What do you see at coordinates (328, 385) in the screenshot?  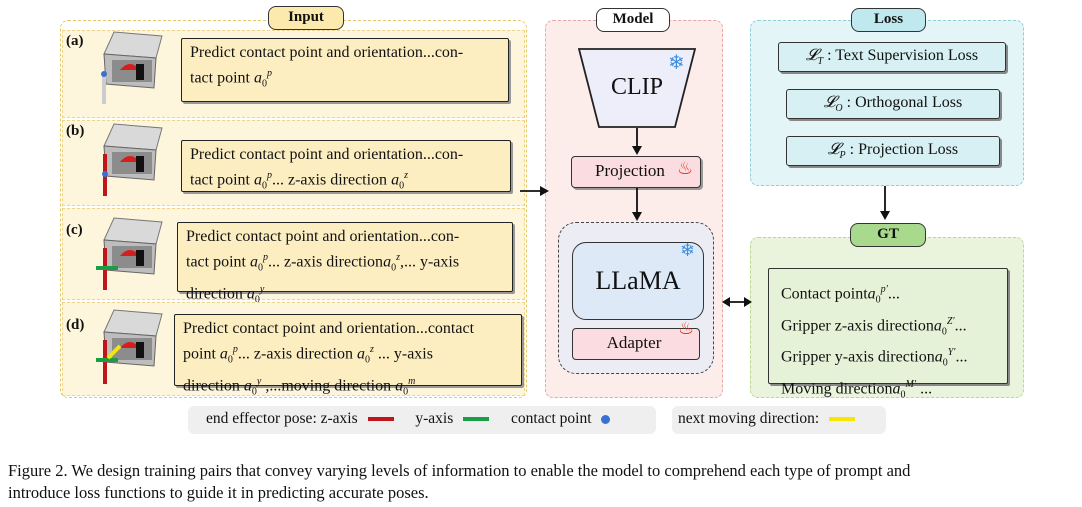 I see `prompt-d-text-e: ,...moving direction` at bounding box center [328, 385].